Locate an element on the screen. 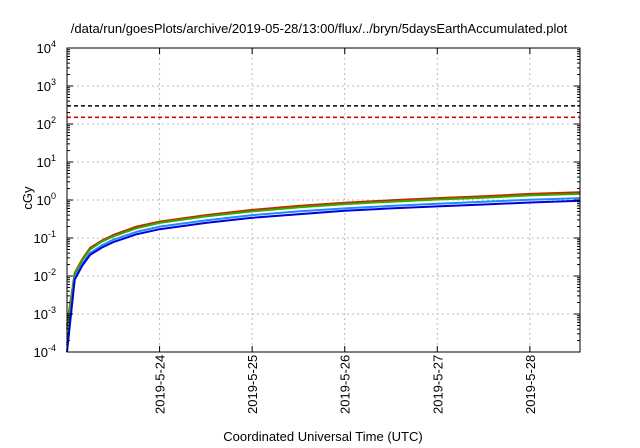 This screenshot has height=448, width=640. y-tick-label: 10⁻⁴ is located at coordinates (45, 351).